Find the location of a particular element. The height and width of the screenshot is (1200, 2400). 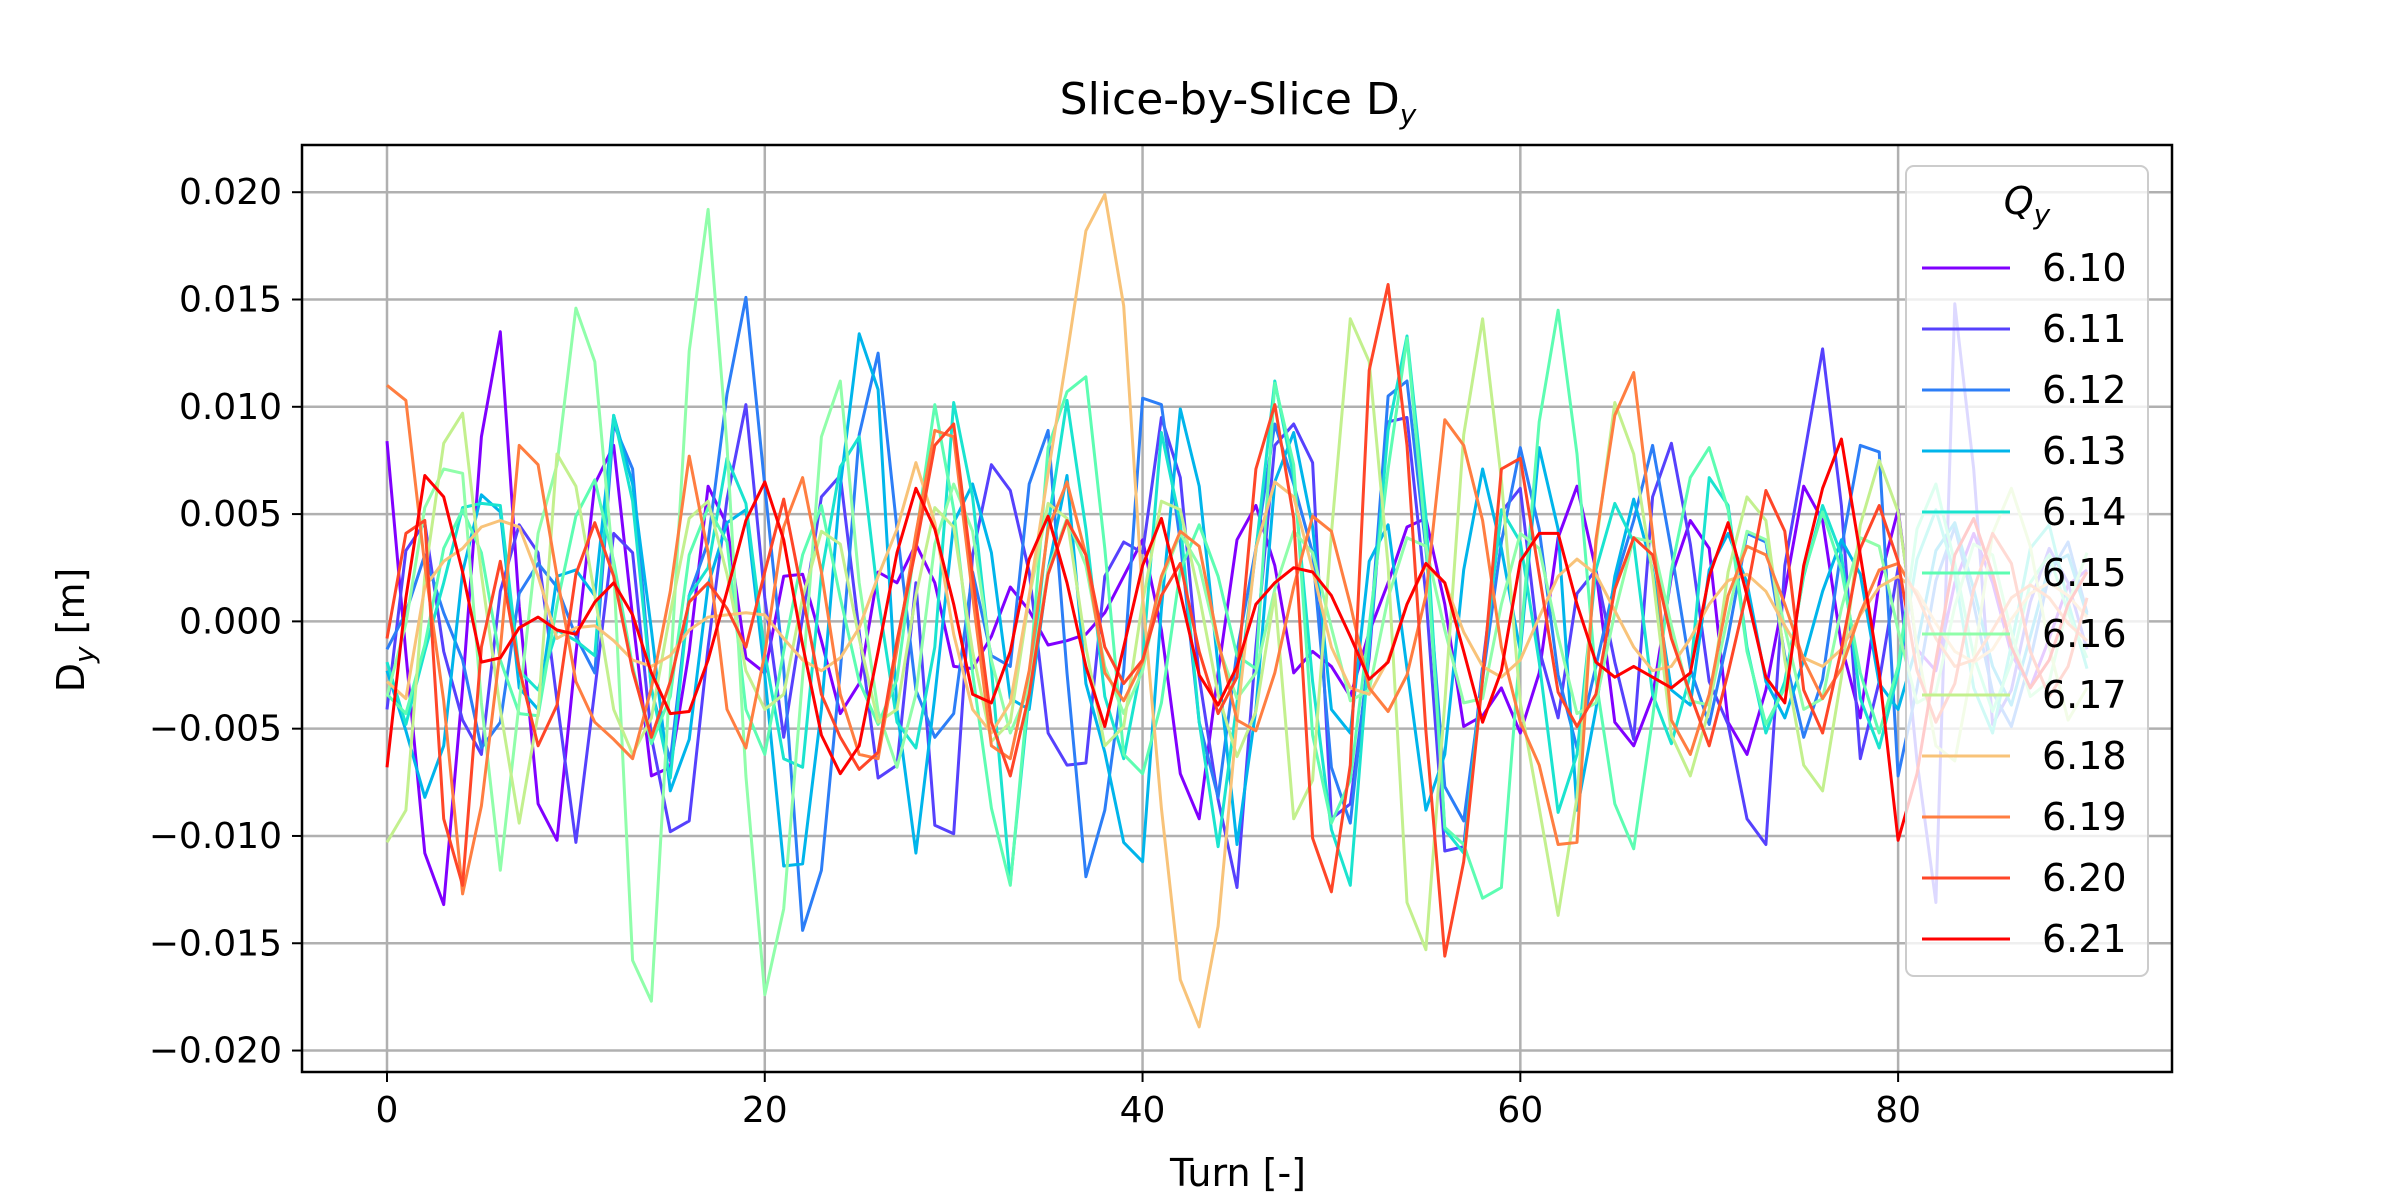

y-tick-label: −0.015 is located at coordinates (215, 943).